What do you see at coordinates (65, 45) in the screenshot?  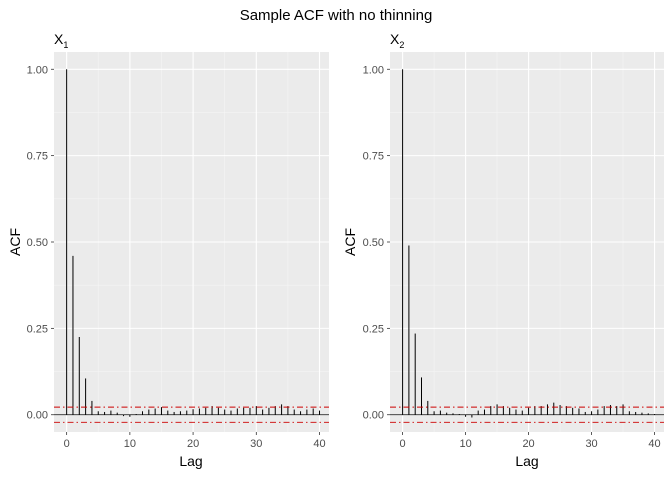 I see `panel-label-subscript: 1` at bounding box center [65, 45].